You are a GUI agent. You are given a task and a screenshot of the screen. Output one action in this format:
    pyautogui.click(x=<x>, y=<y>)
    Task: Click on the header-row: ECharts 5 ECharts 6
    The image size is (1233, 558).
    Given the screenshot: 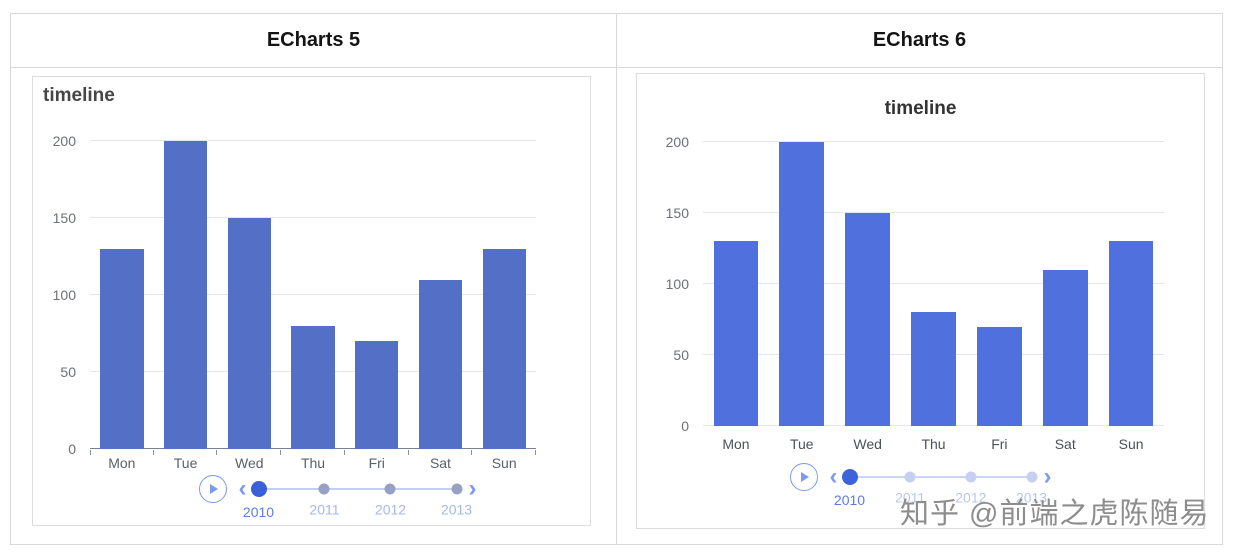 What is the action you would take?
    pyautogui.click(x=616, y=41)
    